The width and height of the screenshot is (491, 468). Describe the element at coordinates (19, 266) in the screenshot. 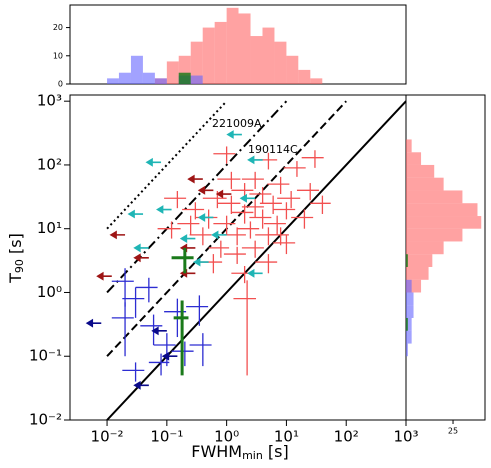

I see `y-label-sub: 90` at that location.